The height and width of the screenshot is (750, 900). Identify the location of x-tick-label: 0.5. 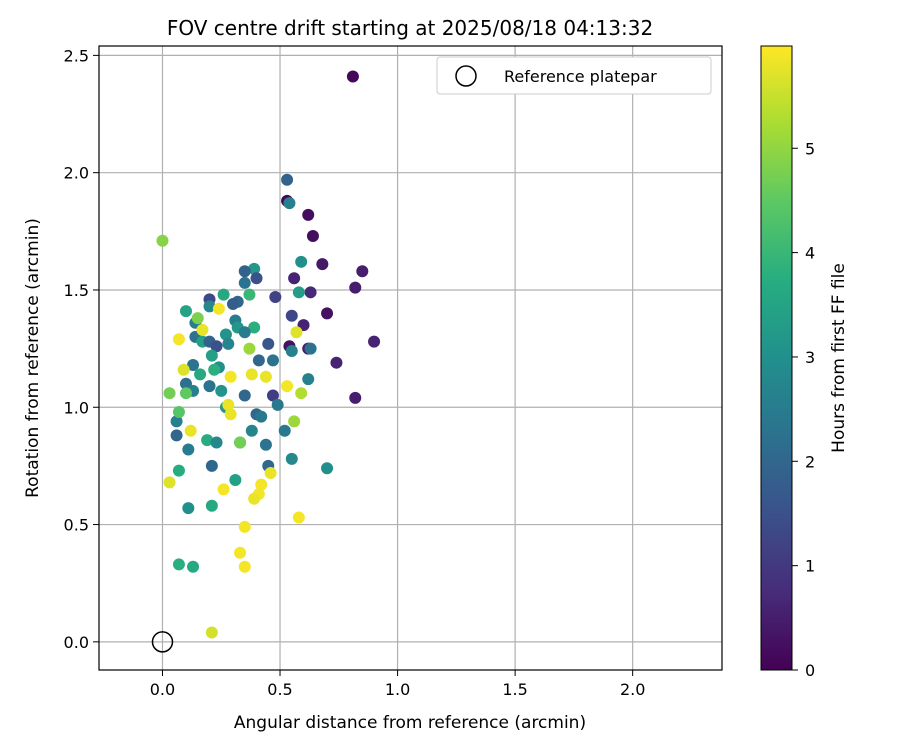
(279, 689).